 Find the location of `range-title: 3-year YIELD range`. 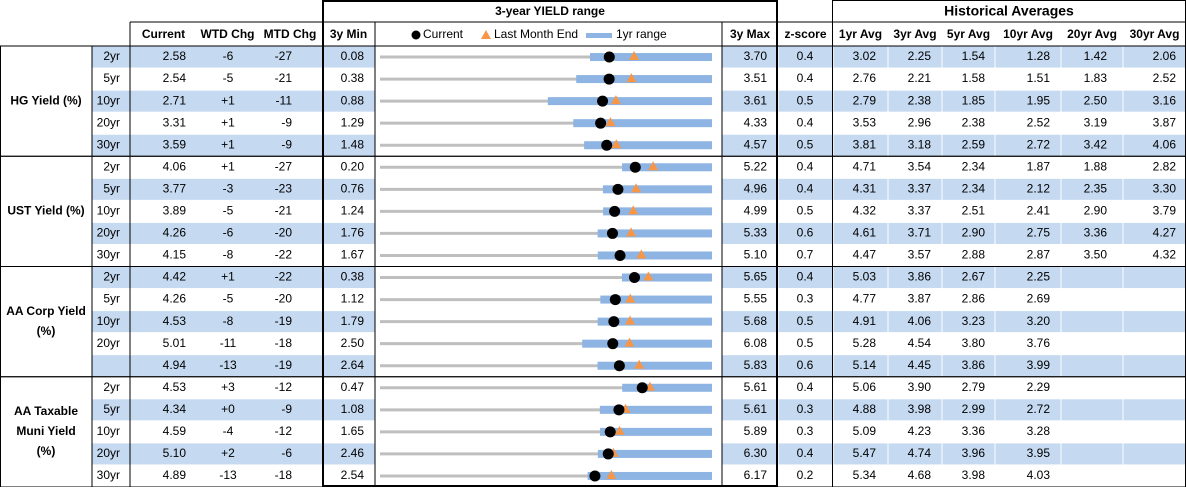

range-title: 3-year YIELD range is located at coordinates (550, 11).